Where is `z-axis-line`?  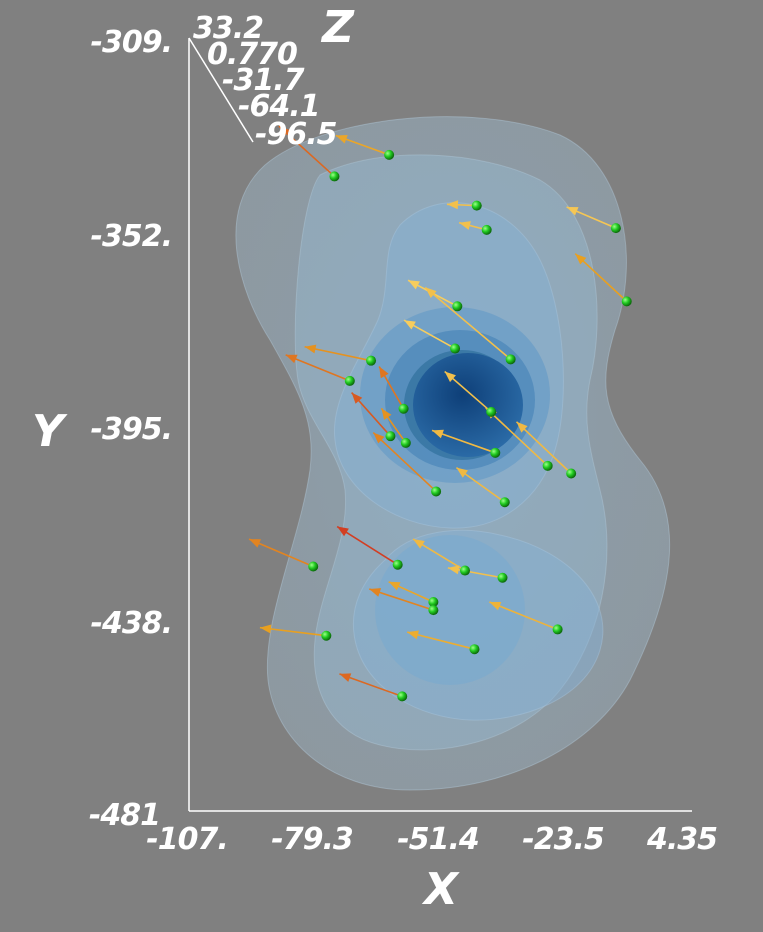
z-axis-line is located at coordinates (221, 90).